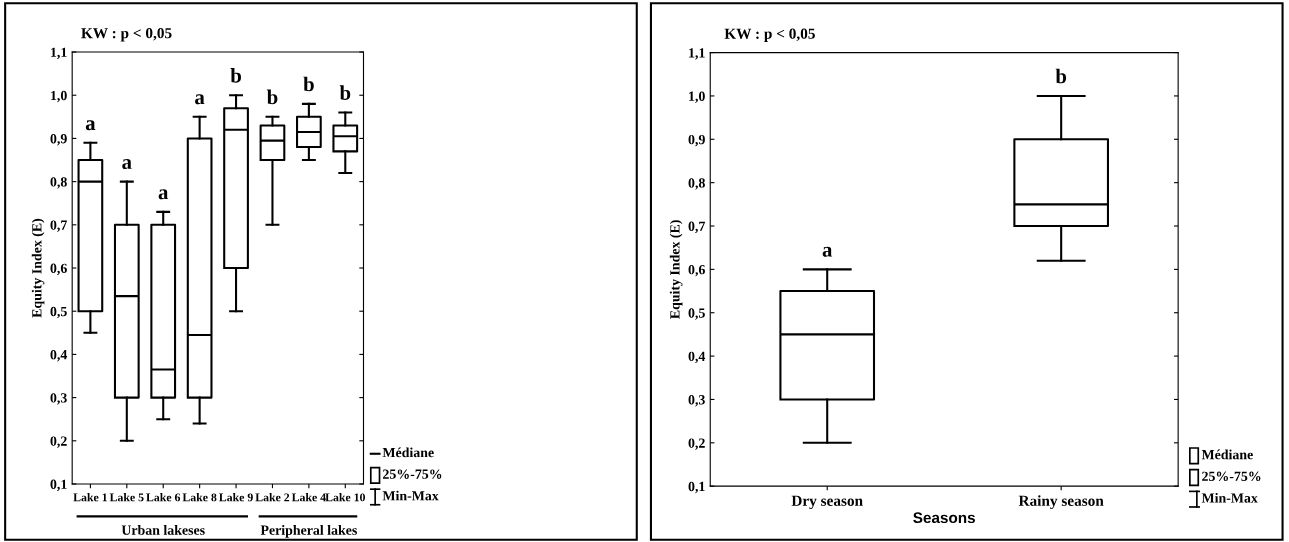  What do you see at coordinates (827, 502) in the screenshot?
I see `x-tick-label: Dry season` at bounding box center [827, 502].